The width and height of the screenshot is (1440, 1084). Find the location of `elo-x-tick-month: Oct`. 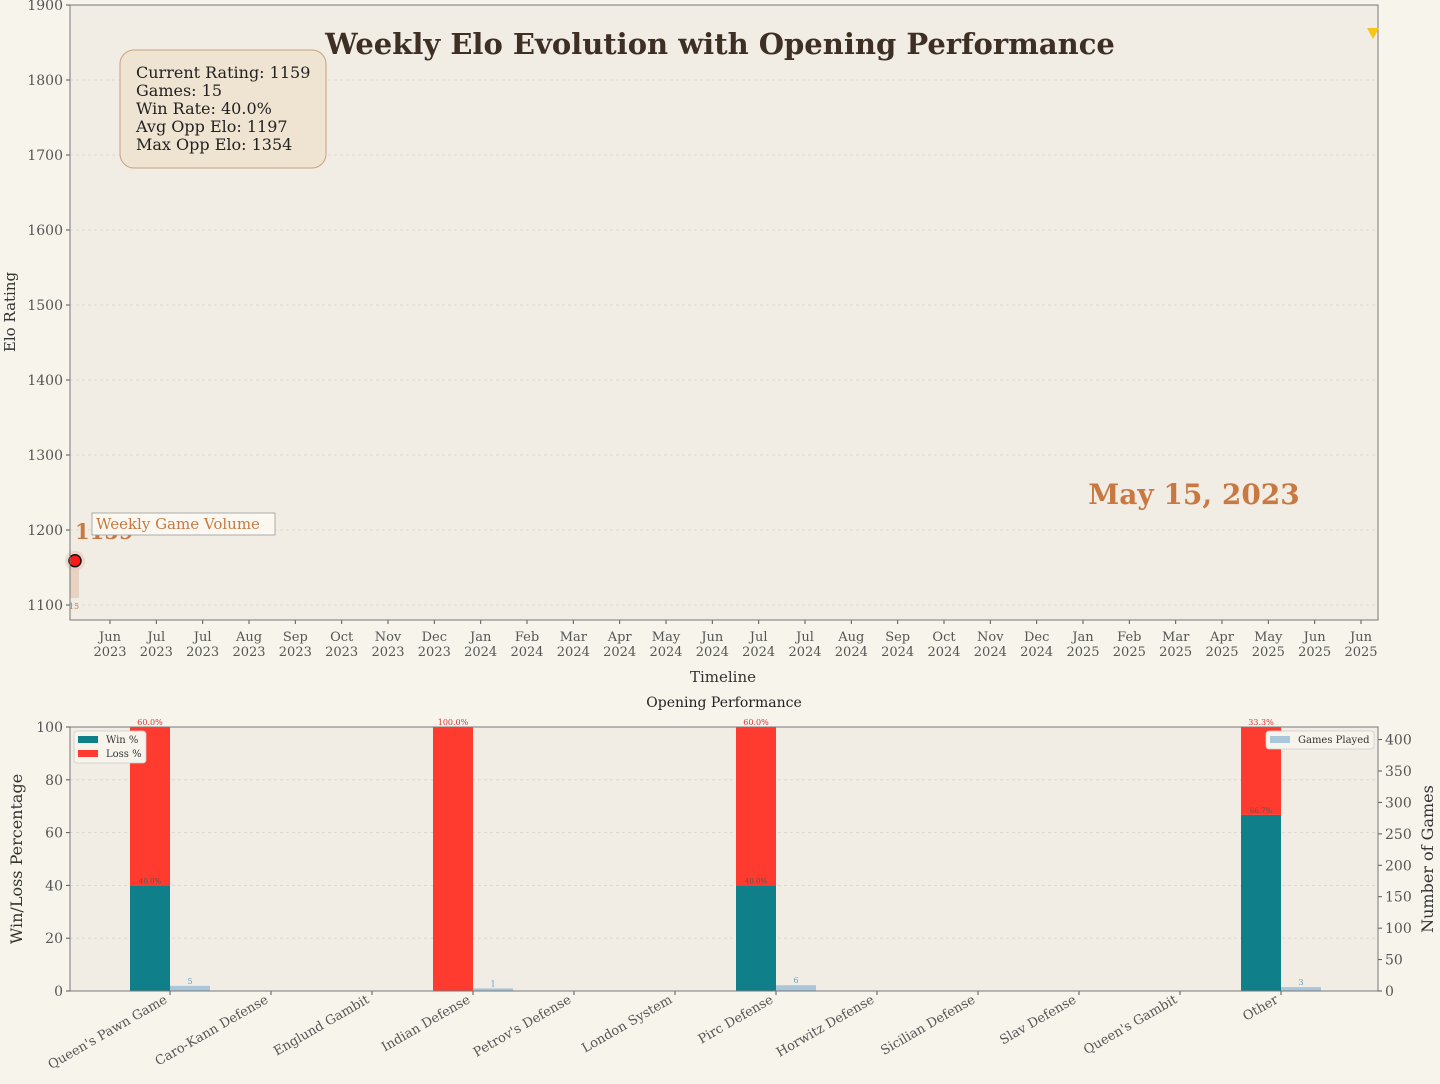

elo-x-tick-month: Oct is located at coordinates (342, 637).